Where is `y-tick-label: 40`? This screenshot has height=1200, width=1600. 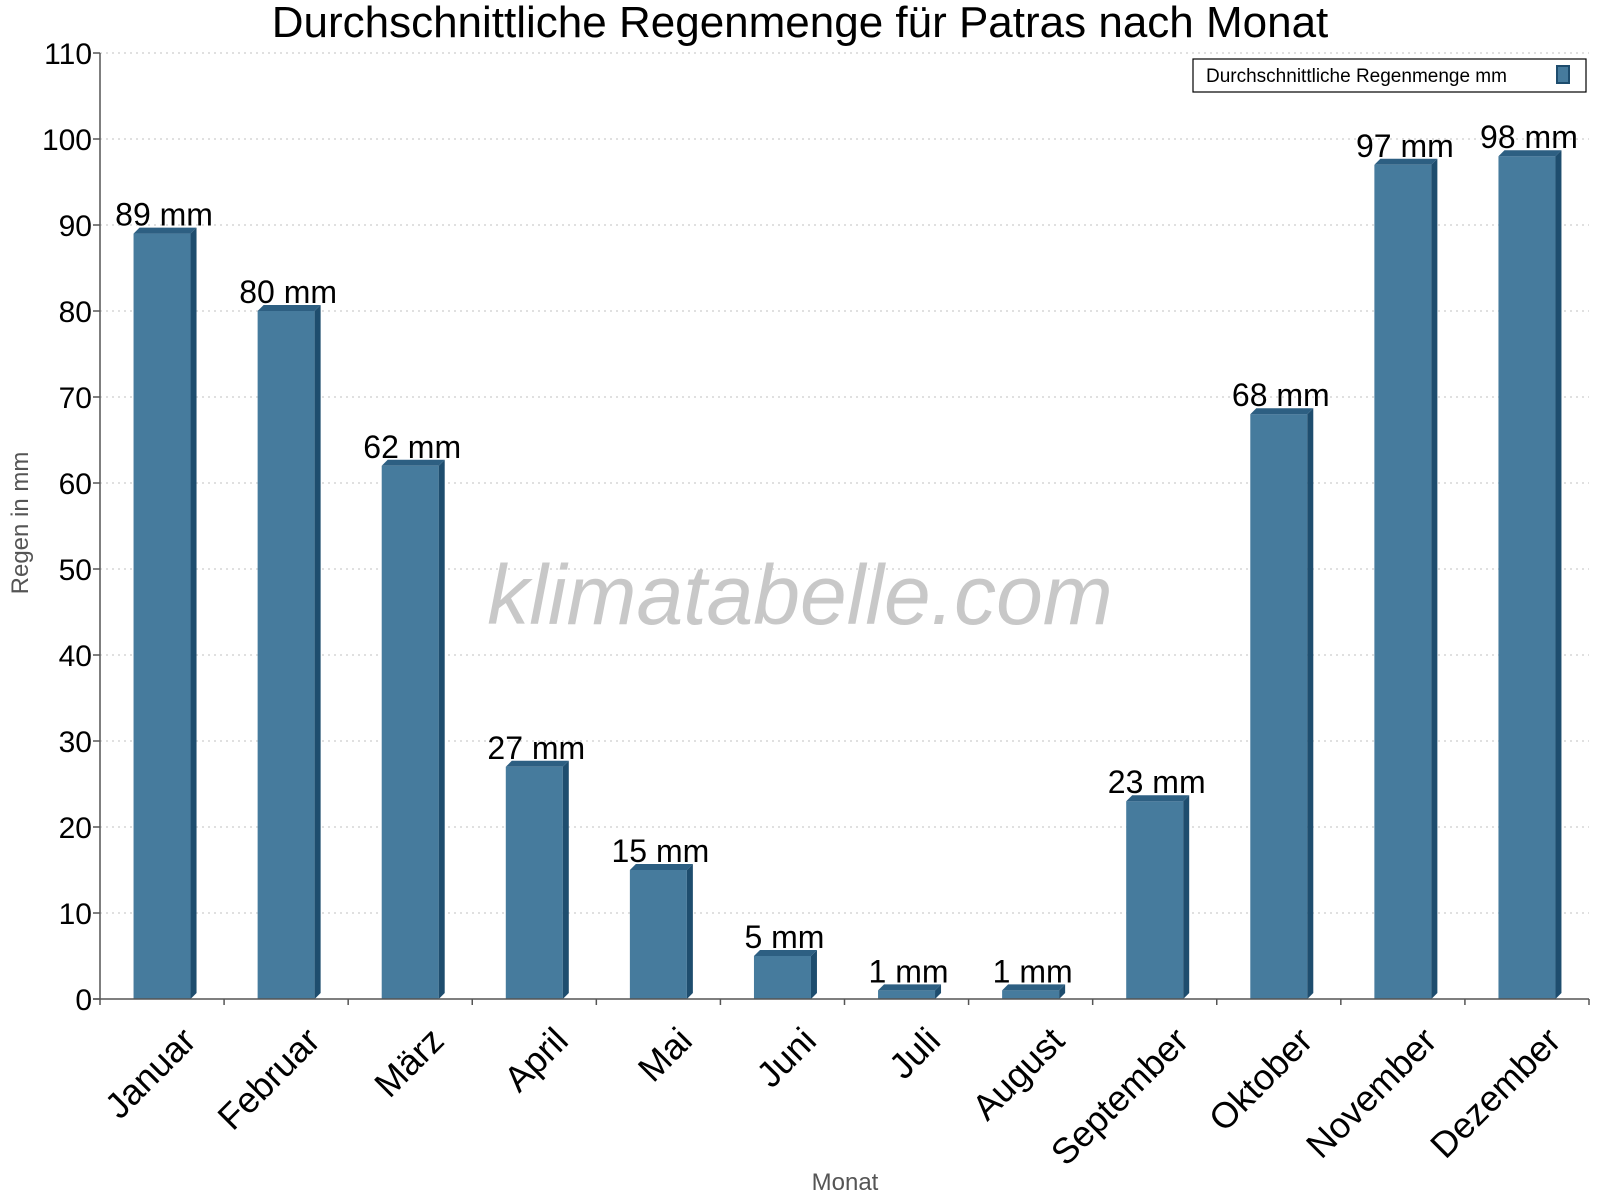 y-tick-label: 40 is located at coordinates (75, 656).